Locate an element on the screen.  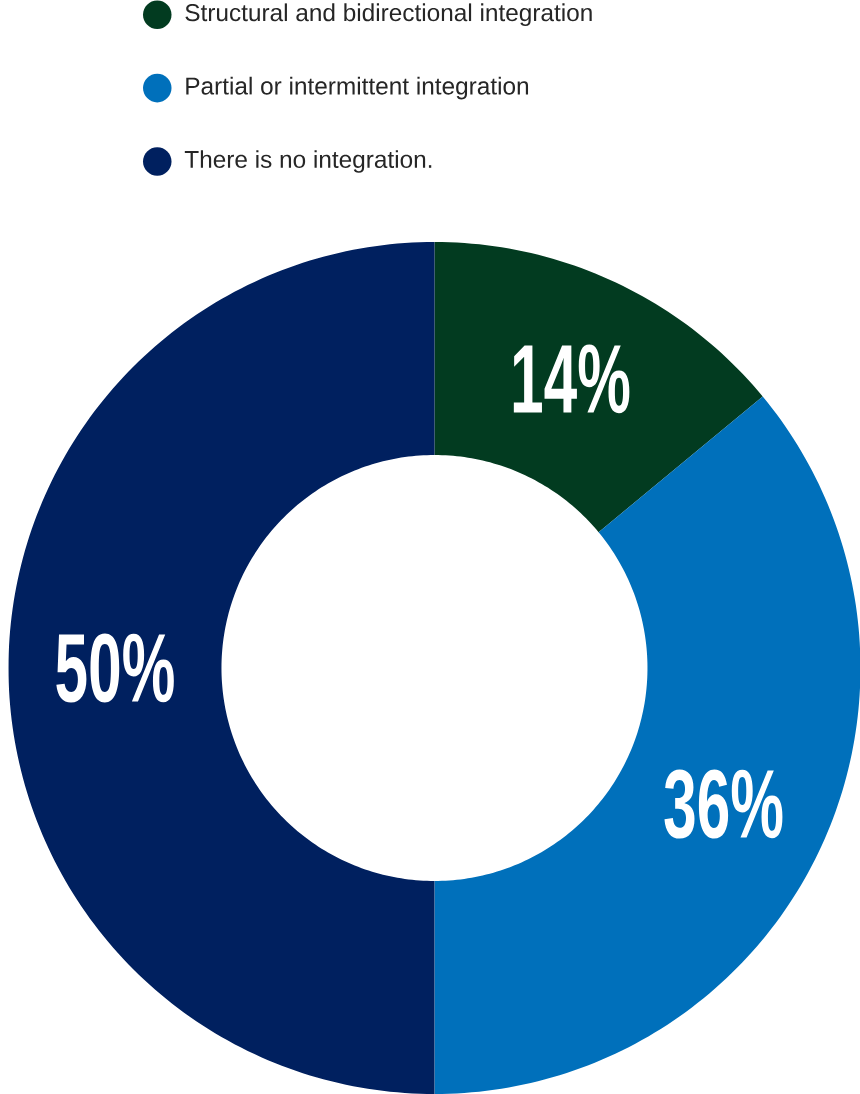
legend-label: Structural and bidirectional integration is located at coordinates (388, 15).